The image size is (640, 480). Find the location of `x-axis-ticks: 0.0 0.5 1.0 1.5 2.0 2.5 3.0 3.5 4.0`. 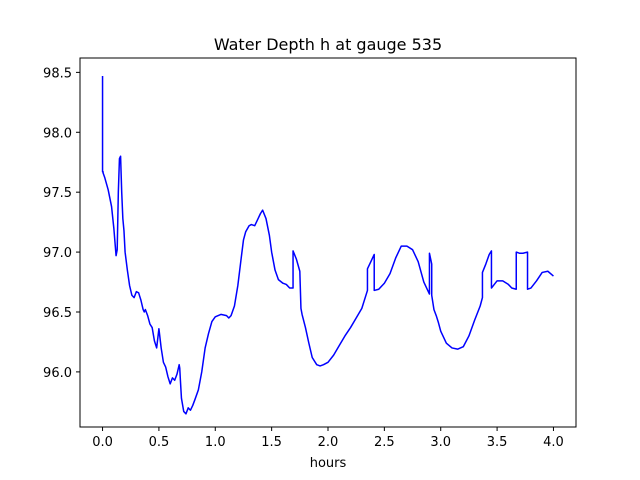

x-axis-ticks: 0.0 0.5 1.0 1.5 2.0 2.5 3.0 3.5 4.0 is located at coordinates (328, 438).